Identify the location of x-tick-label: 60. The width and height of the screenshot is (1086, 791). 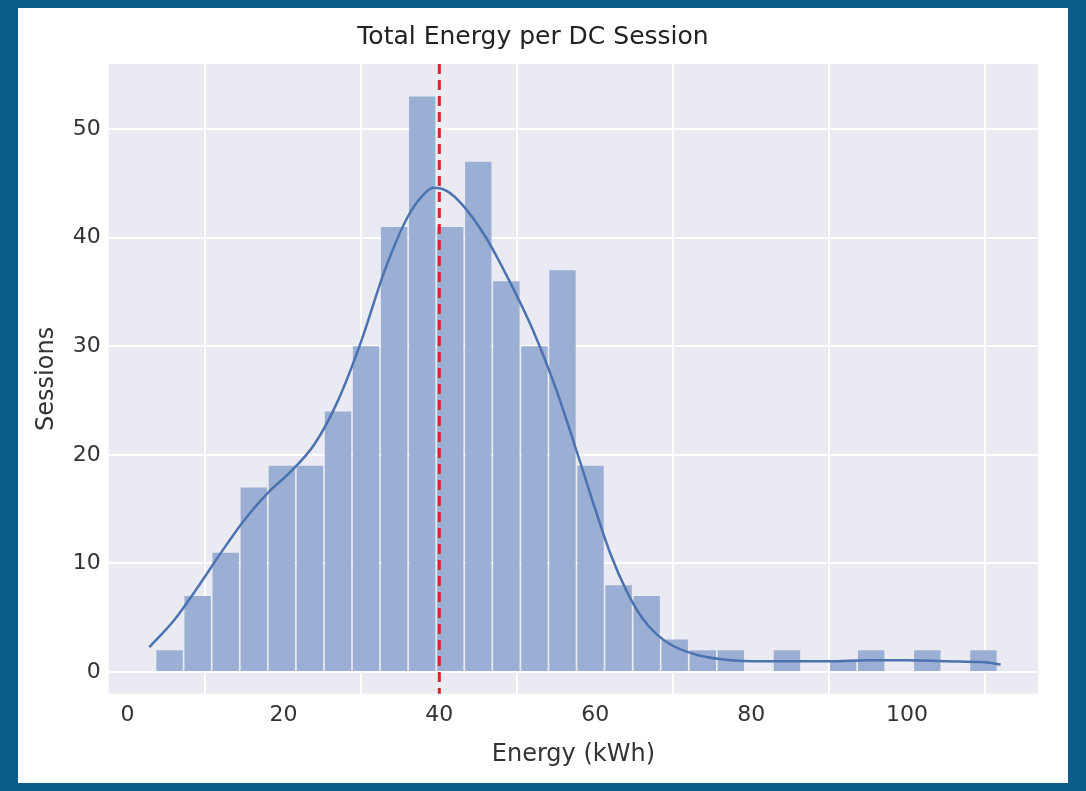
(595, 713).